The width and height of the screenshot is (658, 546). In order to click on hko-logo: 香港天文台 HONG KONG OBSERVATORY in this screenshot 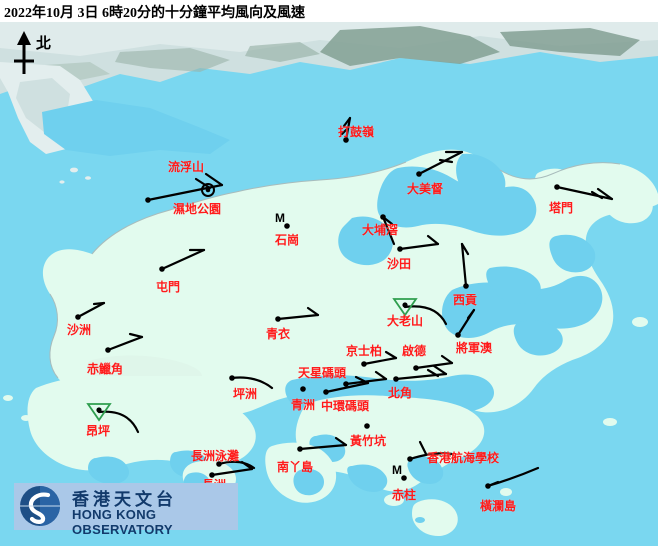, I will do `click(126, 510)`.